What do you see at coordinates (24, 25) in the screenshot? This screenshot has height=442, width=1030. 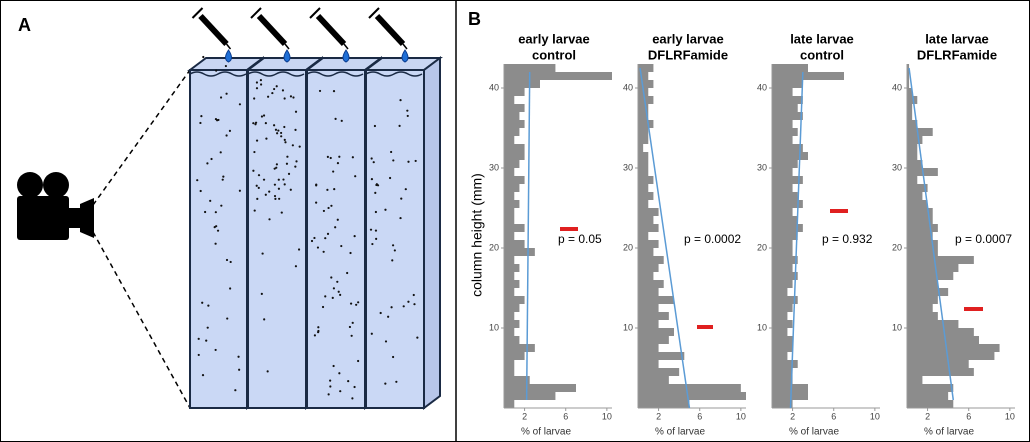 I see `panel-label: A` at bounding box center [24, 25].